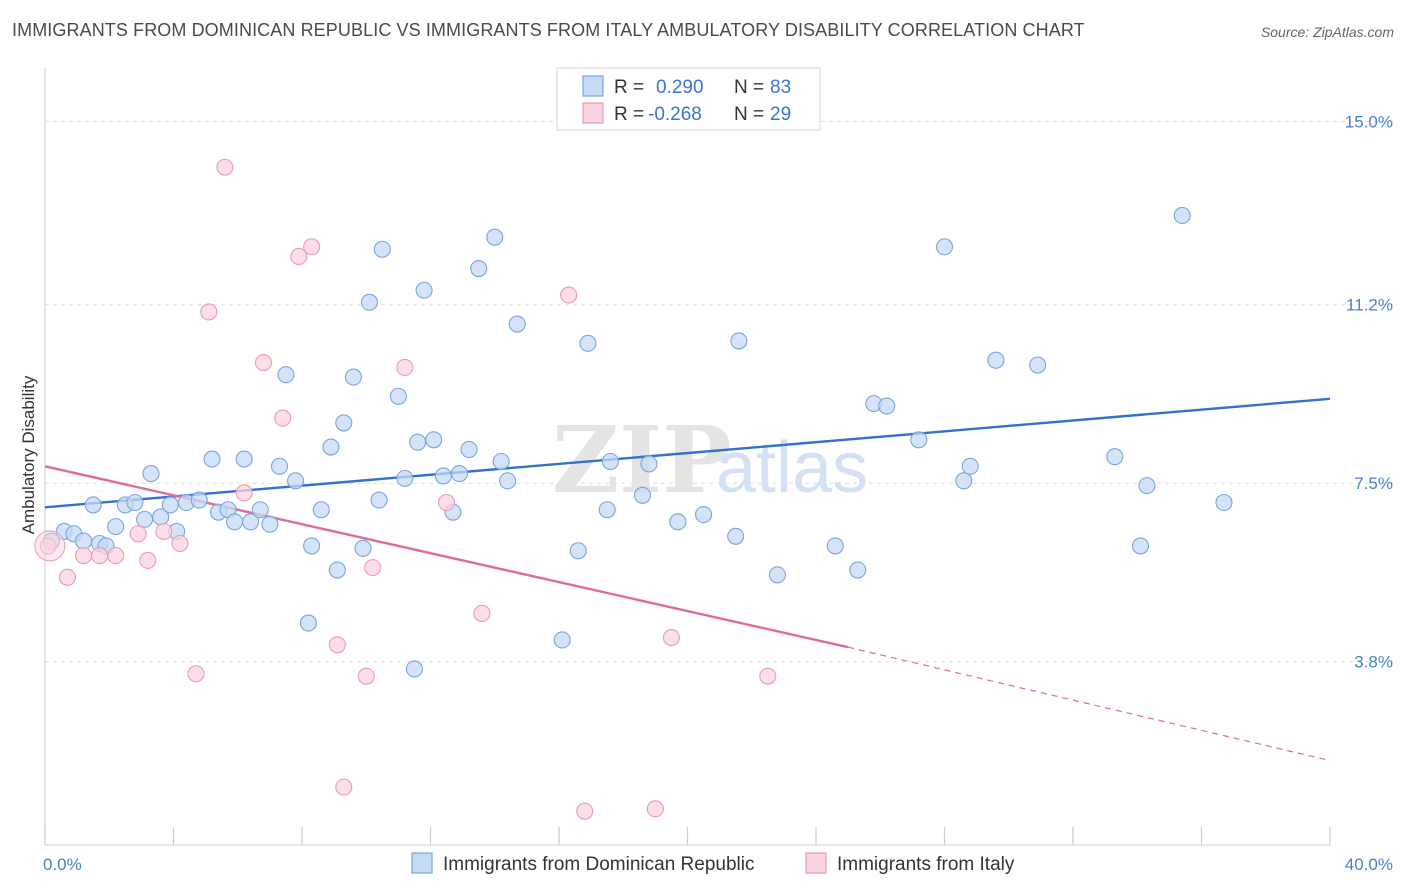 The width and height of the screenshot is (1406, 892). I want to click on legend-n-label-1: N =, so click(749, 87).